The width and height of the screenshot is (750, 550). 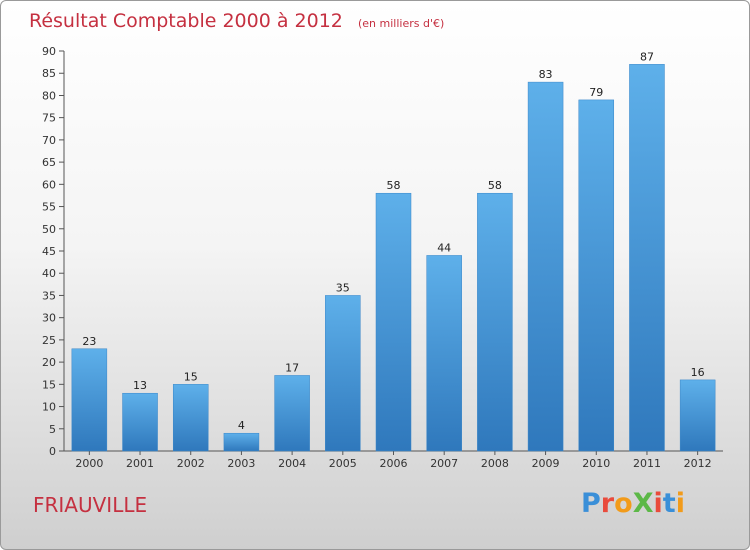 What do you see at coordinates (49, 295) in the screenshot?
I see `y-tick-label: 35` at bounding box center [49, 295].